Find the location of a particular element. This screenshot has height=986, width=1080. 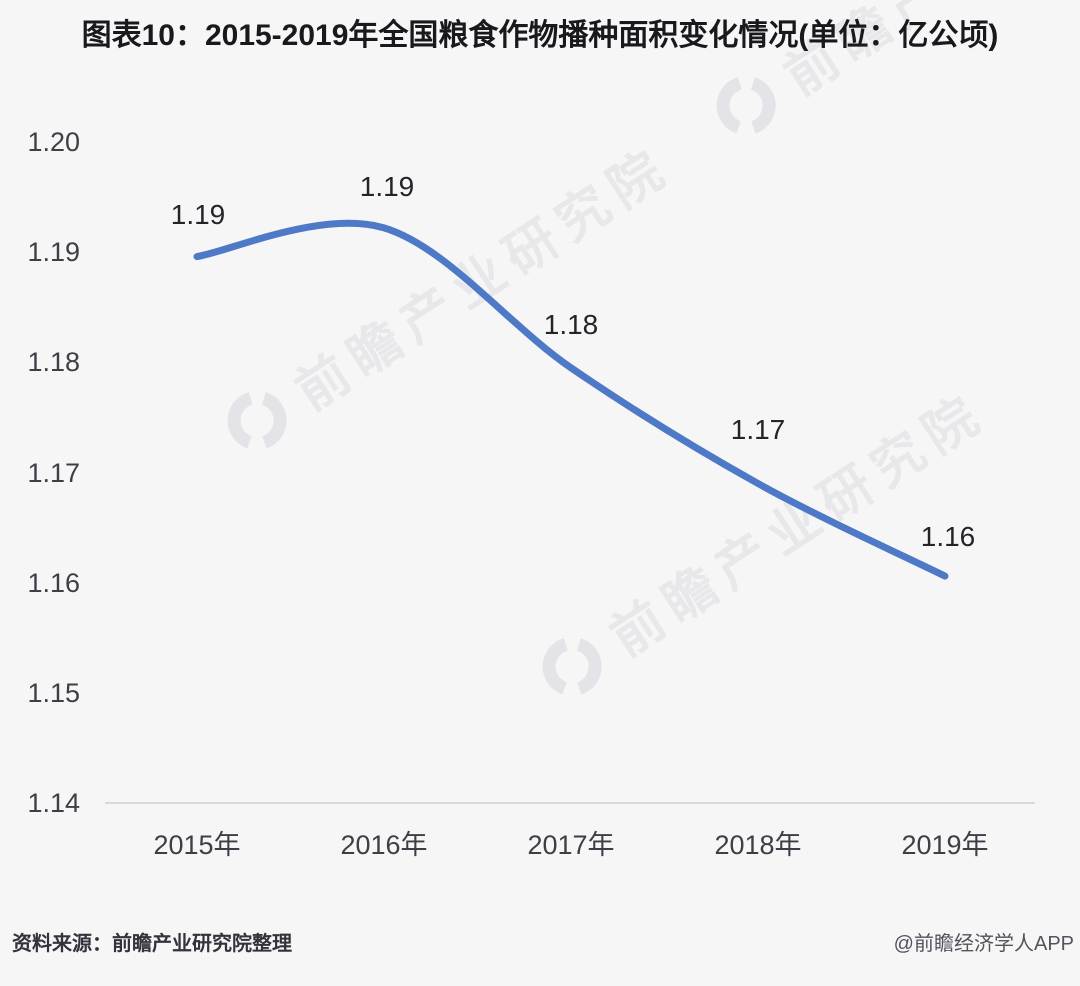

y-tick-label: 1.17 is located at coordinates (53, 472).